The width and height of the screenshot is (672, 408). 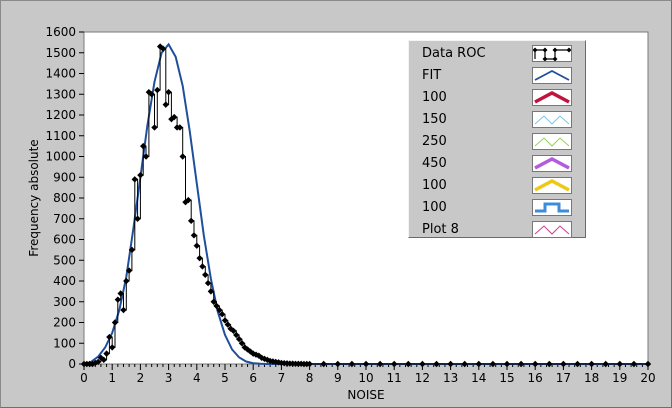 I want to click on y-tick-label: 1400, so click(x=60, y=74).